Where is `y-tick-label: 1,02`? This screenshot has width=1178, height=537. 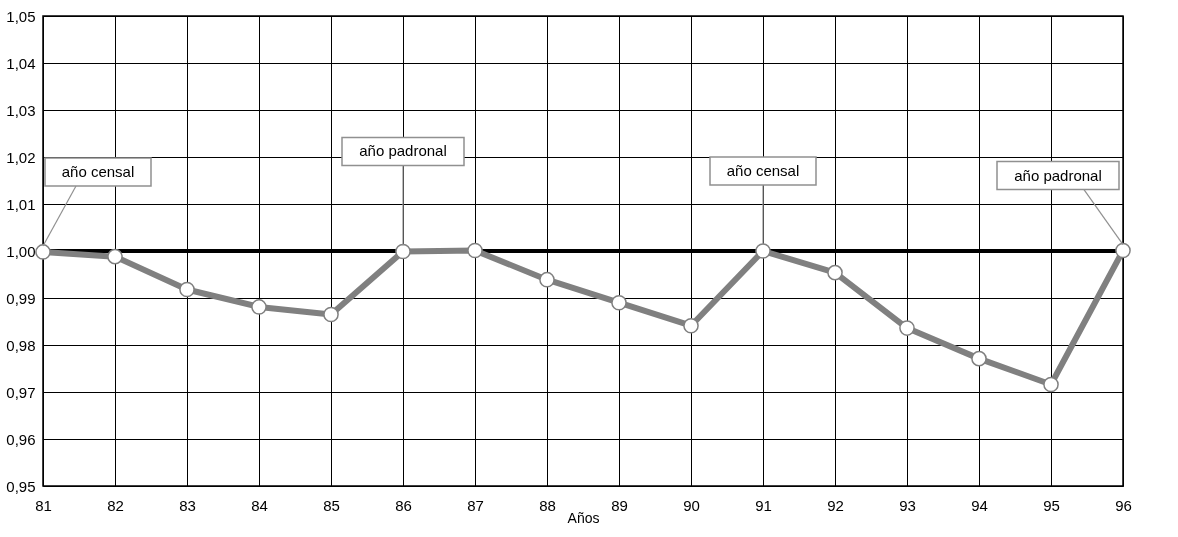
y-tick-label: 1,02 is located at coordinates (21, 157).